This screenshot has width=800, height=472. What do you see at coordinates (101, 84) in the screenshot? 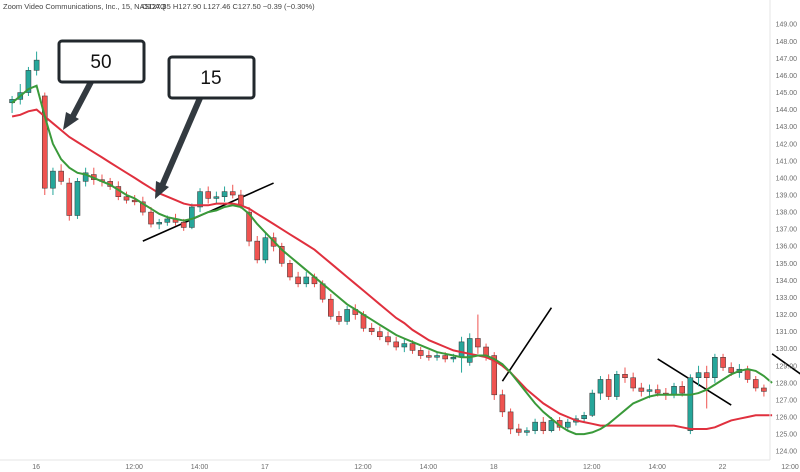
I see `callout-50: 50` at bounding box center [101, 84].